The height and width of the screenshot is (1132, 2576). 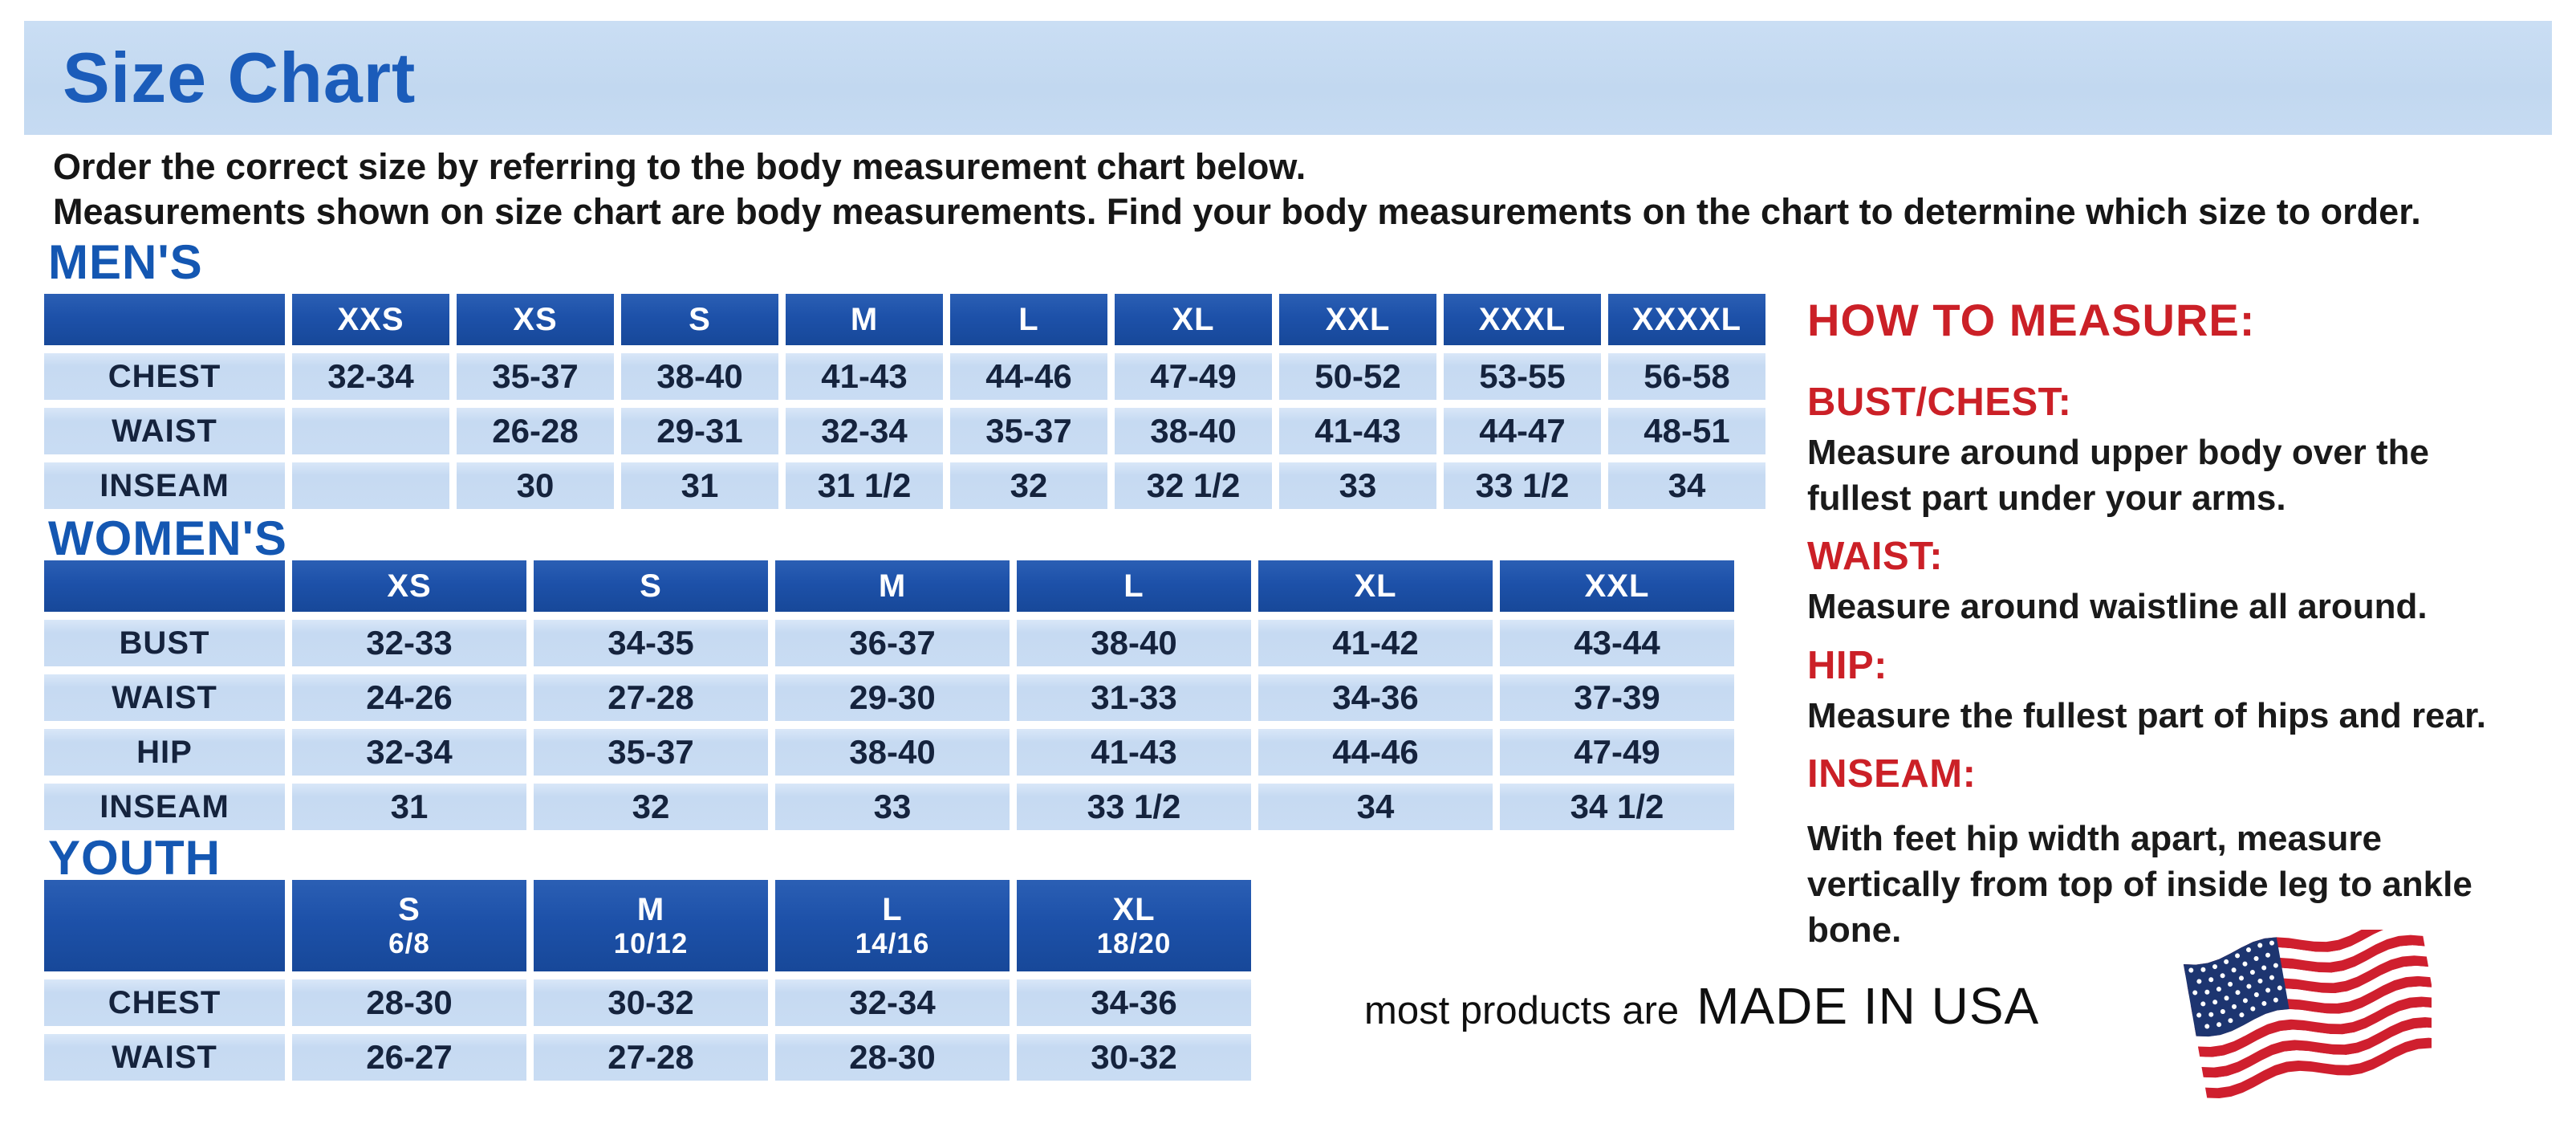 I want to click on womens-value-cell: 34-36, so click(x=1375, y=697).